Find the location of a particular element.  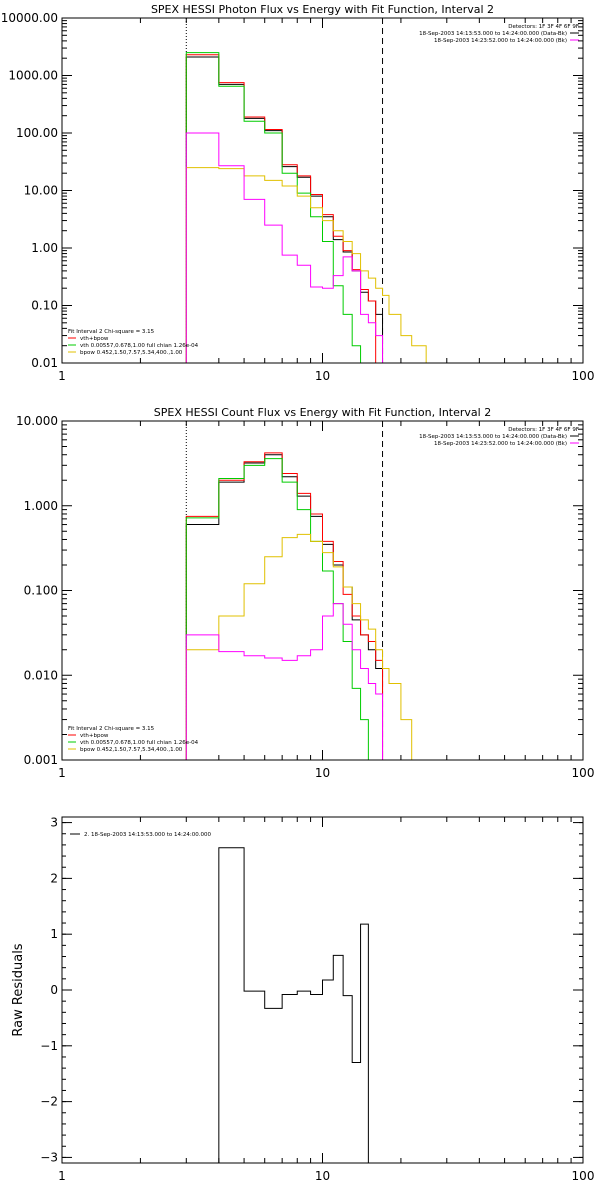

y-tick-label: −1 is located at coordinates (49, 1046).